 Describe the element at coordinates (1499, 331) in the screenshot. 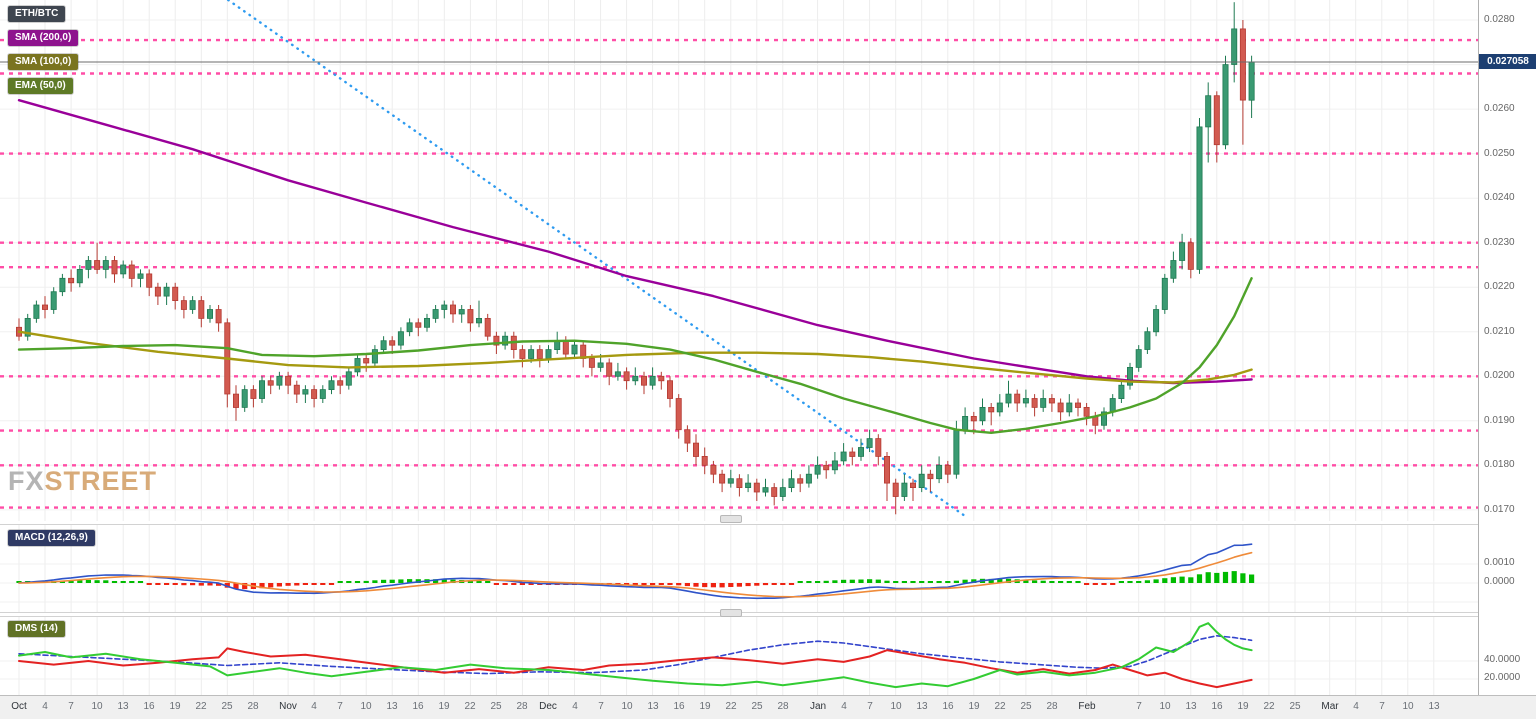

I see `axis-label: 0.0210` at that location.